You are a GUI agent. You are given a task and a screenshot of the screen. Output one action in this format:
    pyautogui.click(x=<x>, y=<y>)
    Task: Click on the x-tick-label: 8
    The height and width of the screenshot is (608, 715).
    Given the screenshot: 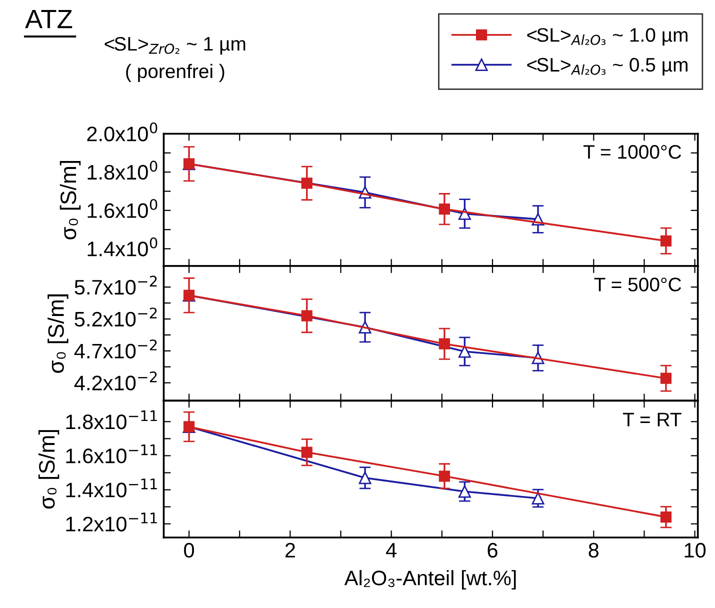 What is the action you would take?
    pyautogui.click(x=593, y=550)
    